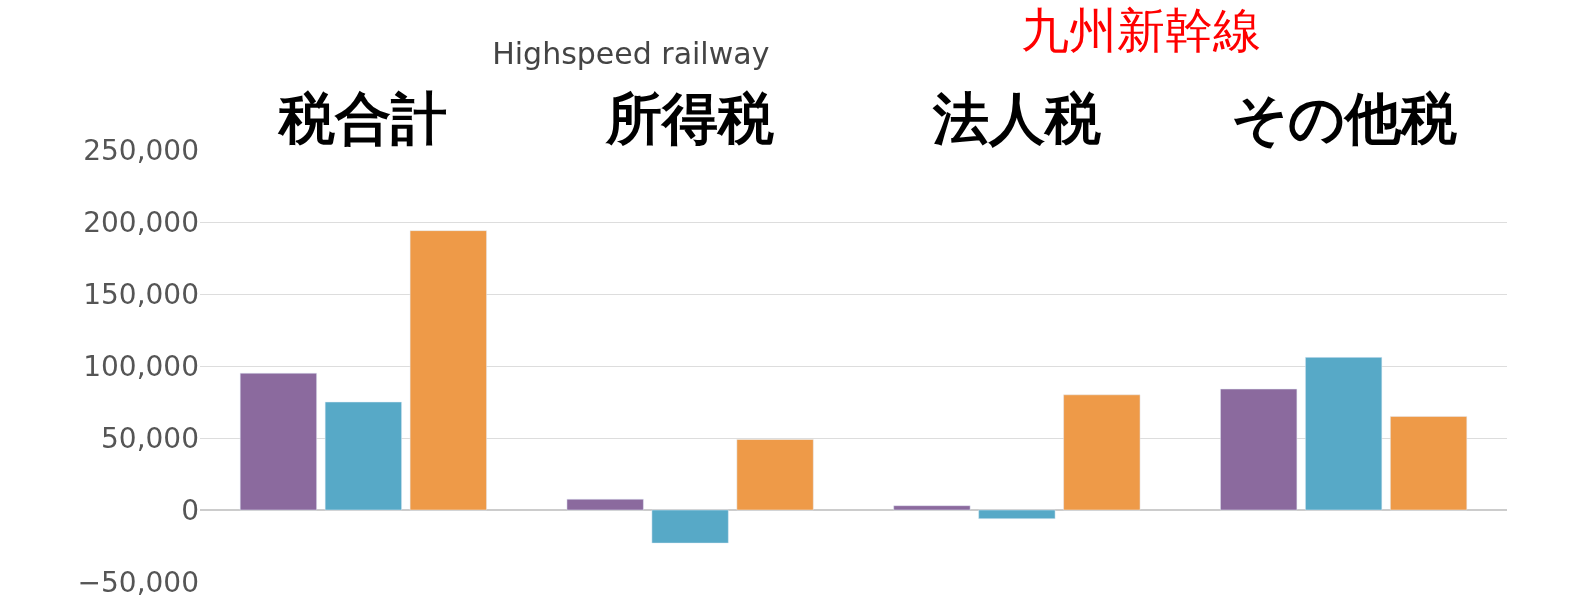 The height and width of the screenshot is (611, 1577). I want to click on x-tick-label: 法人税, so click(1016, 118).